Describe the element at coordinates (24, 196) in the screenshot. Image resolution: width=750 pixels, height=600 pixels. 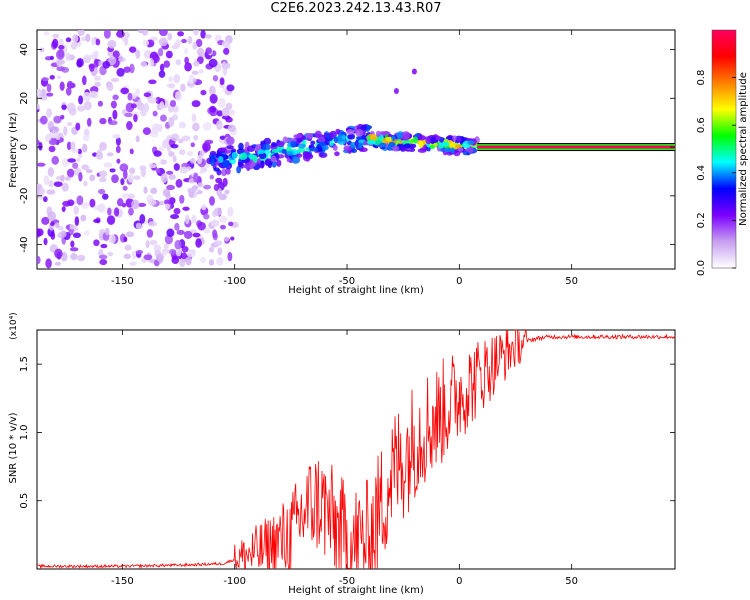
I see `y-tick-label: -20` at that location.